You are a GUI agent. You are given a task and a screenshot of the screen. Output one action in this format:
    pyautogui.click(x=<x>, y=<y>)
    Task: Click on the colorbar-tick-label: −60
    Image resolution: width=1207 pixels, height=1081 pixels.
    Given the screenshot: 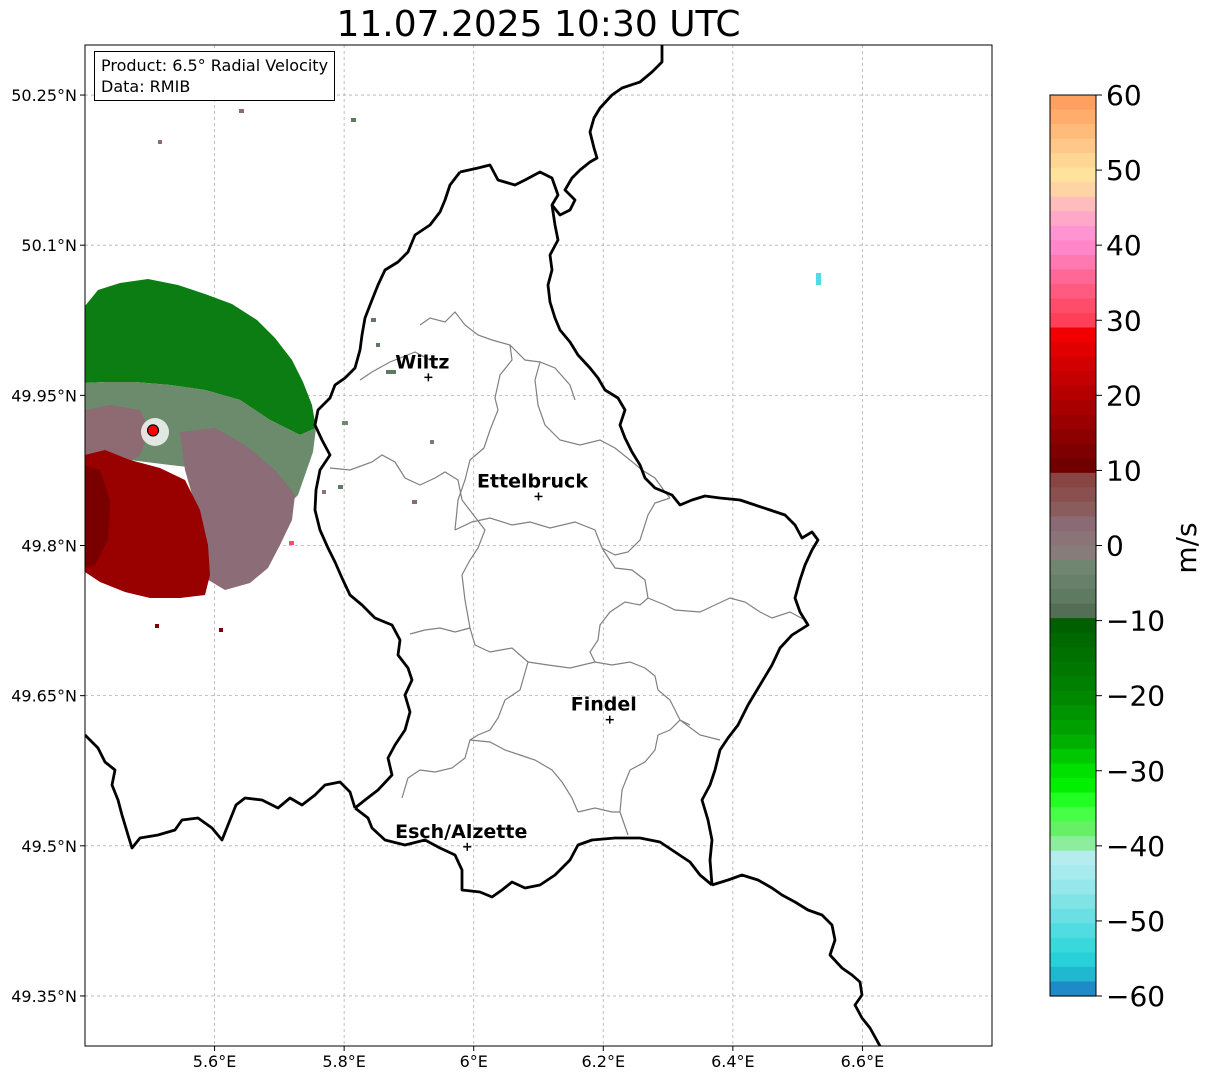 What is the action you would take?
    pyautogui.click(x=1135, y=996)
    